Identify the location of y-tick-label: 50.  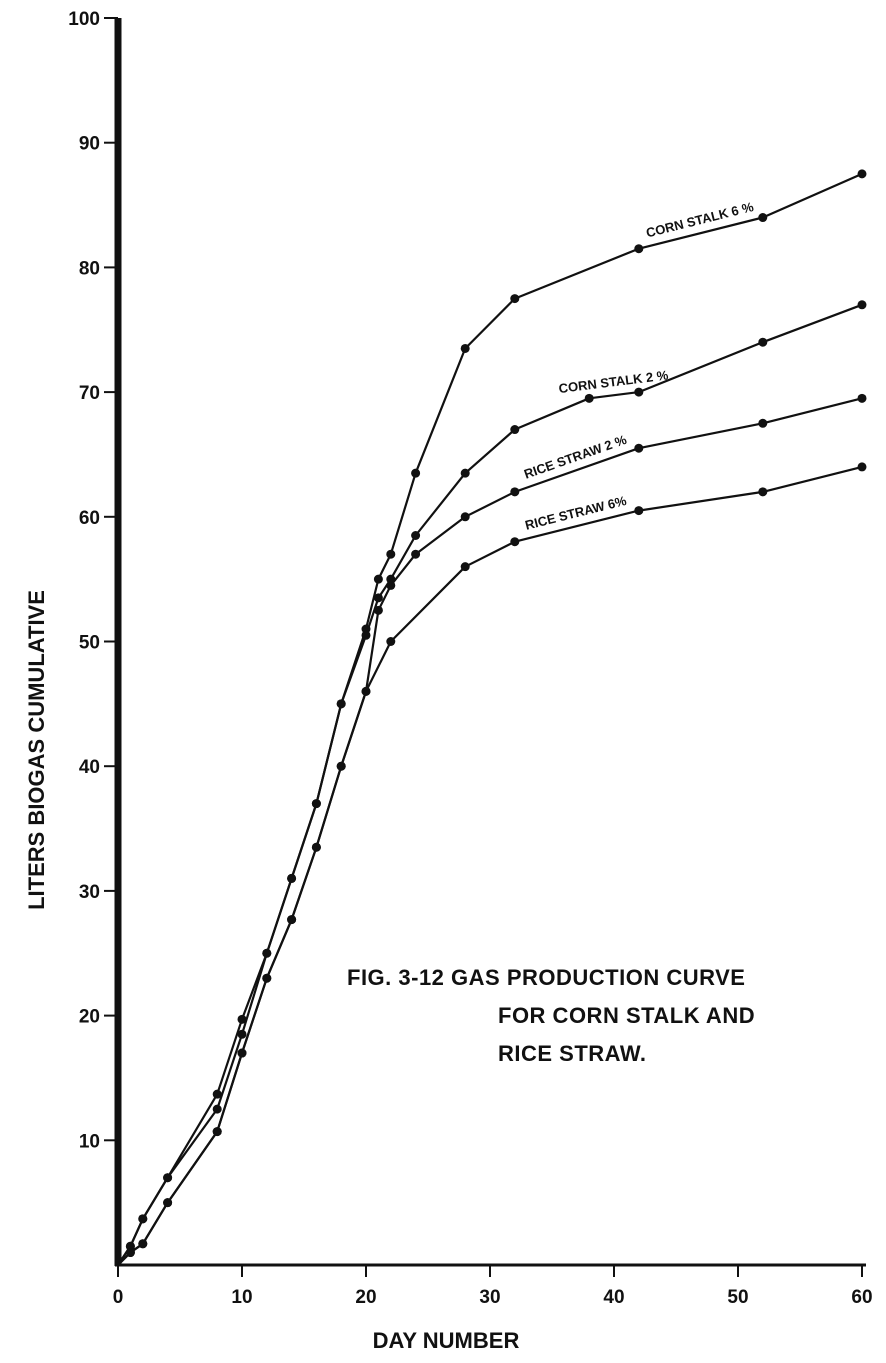
(89, 643).